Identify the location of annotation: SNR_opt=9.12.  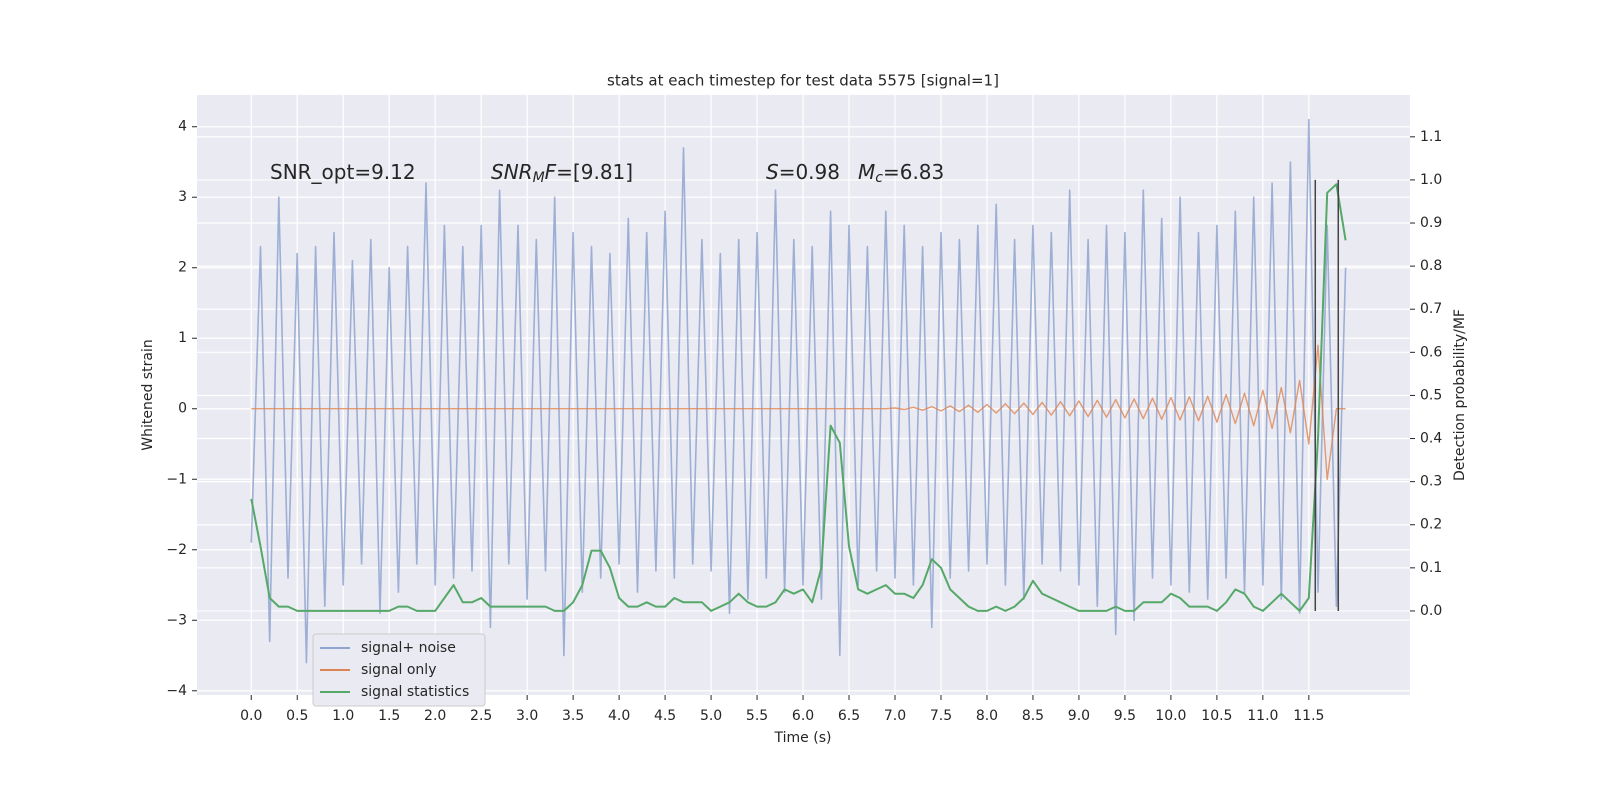
(343, 172).